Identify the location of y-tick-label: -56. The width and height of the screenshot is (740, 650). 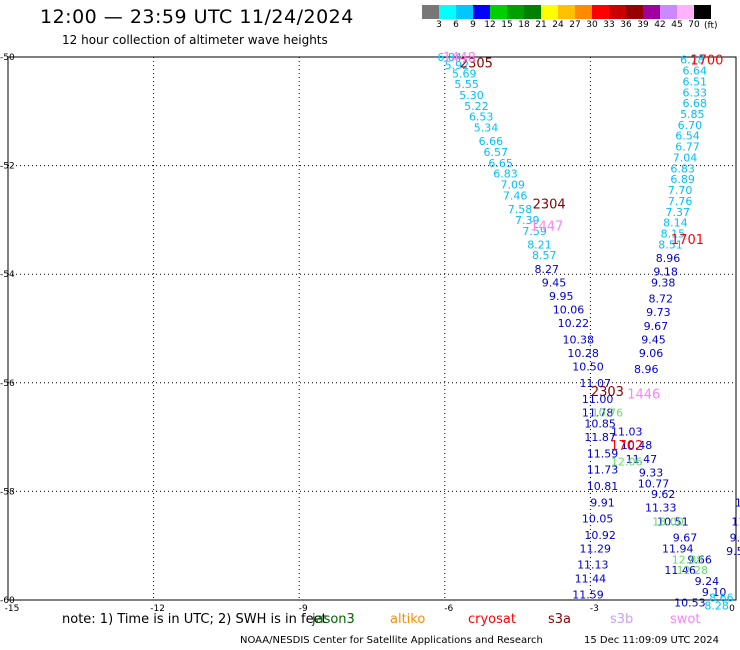
(7, 384).